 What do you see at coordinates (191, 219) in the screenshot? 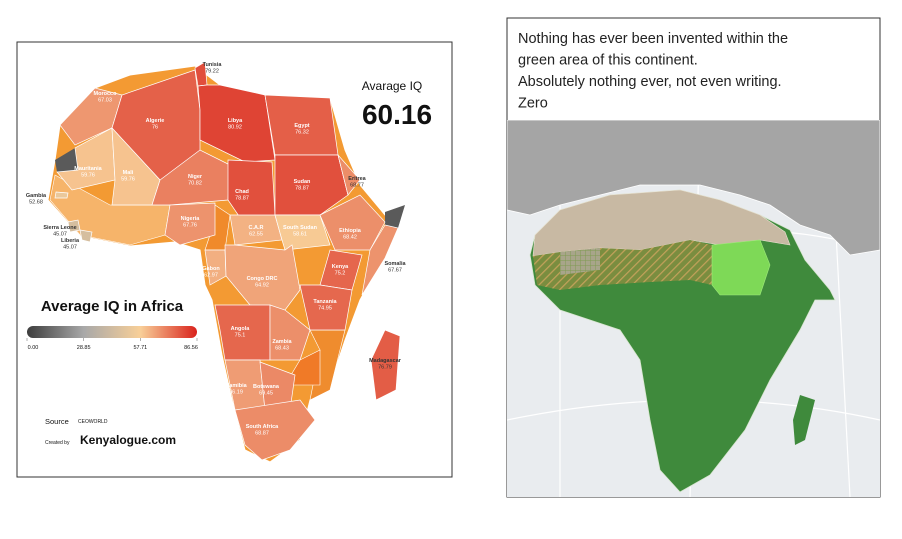
I see `country-name: Nigeria` at bounding box center [191, 219].